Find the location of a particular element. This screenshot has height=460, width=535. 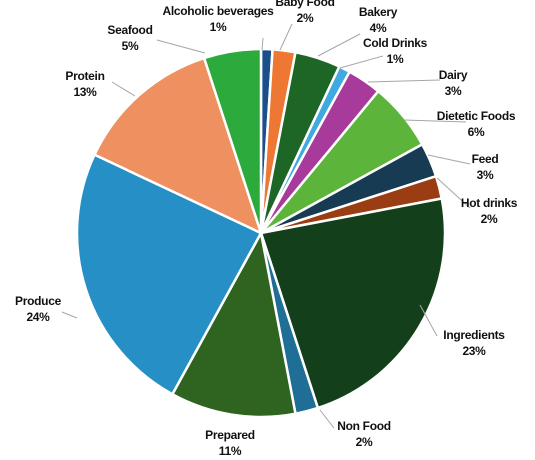

slice-label-produce: Produce is located at coordinates (38, 301).